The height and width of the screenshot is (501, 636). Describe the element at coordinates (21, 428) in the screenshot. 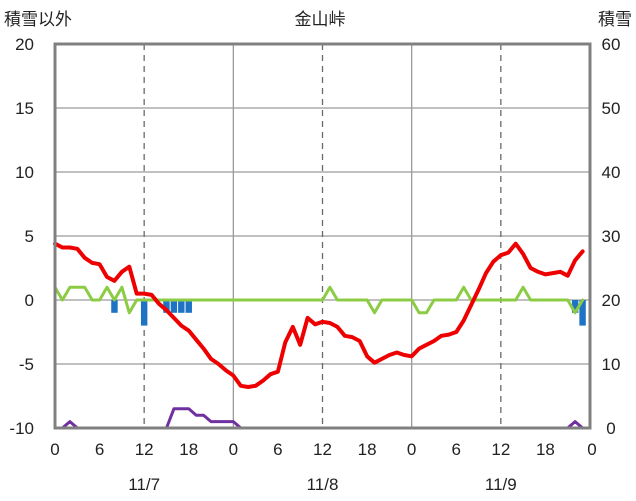

I see `left-tick-label: -10` at that location.